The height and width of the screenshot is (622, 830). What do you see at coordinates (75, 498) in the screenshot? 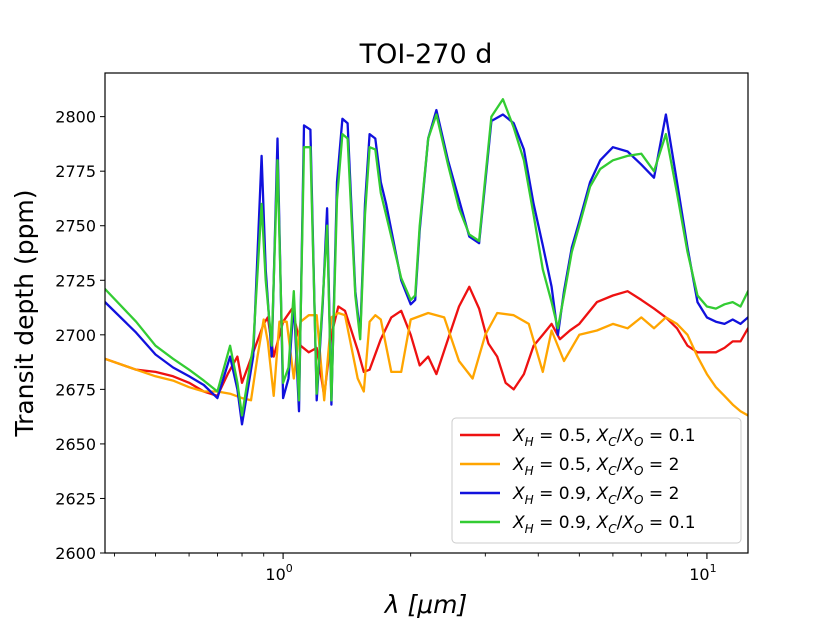
I see `y-tick-label: 2625` at bounding box center [75, 498].